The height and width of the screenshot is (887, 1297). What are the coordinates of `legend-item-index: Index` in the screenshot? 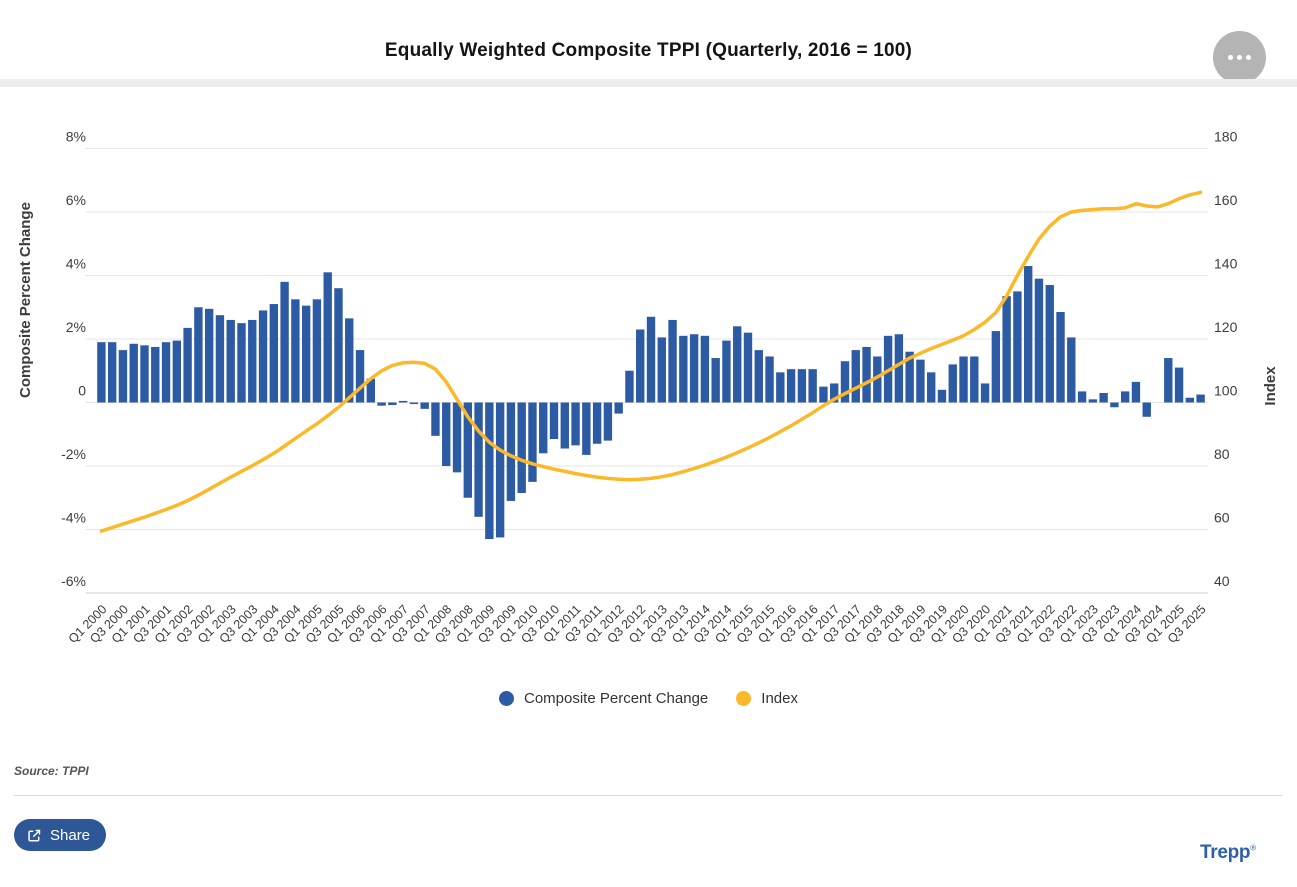 It's located at (767, 698).